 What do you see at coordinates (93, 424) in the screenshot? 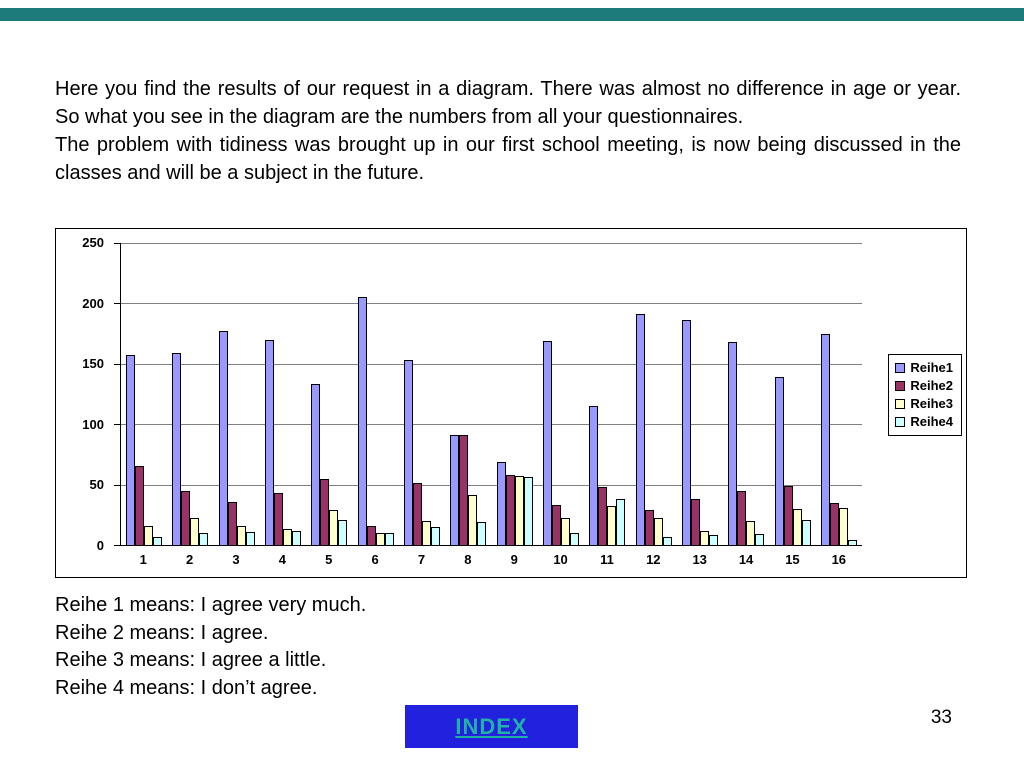
I see `y-tick-label: 100` at bounding box center [93, 424].